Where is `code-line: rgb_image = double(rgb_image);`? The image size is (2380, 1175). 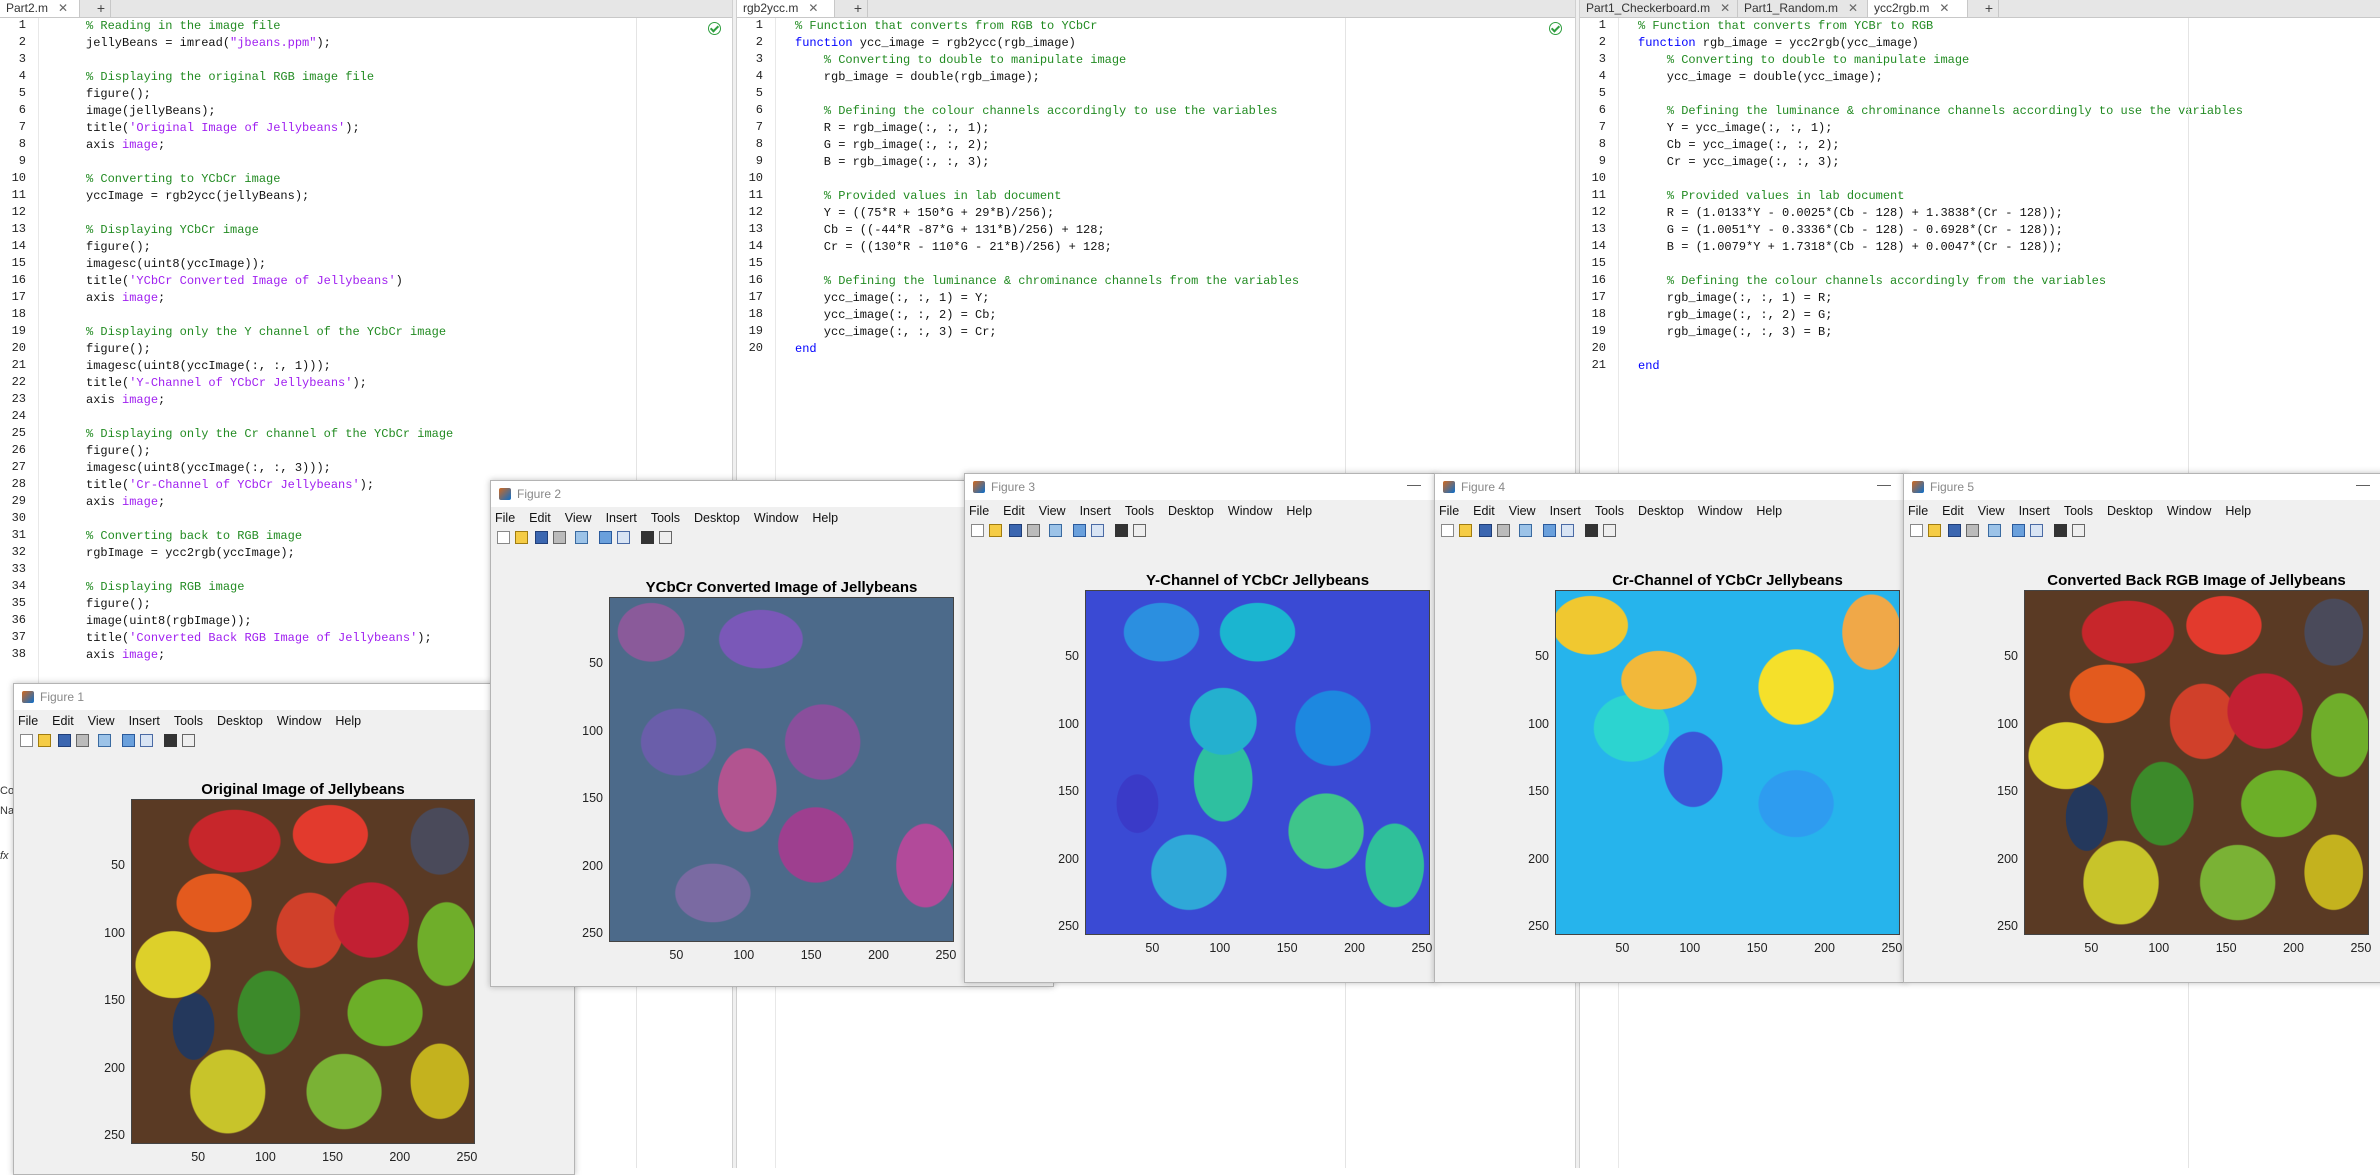
code-line: rgb_image = double(rgb_image); is located at coordinates (917, 77).